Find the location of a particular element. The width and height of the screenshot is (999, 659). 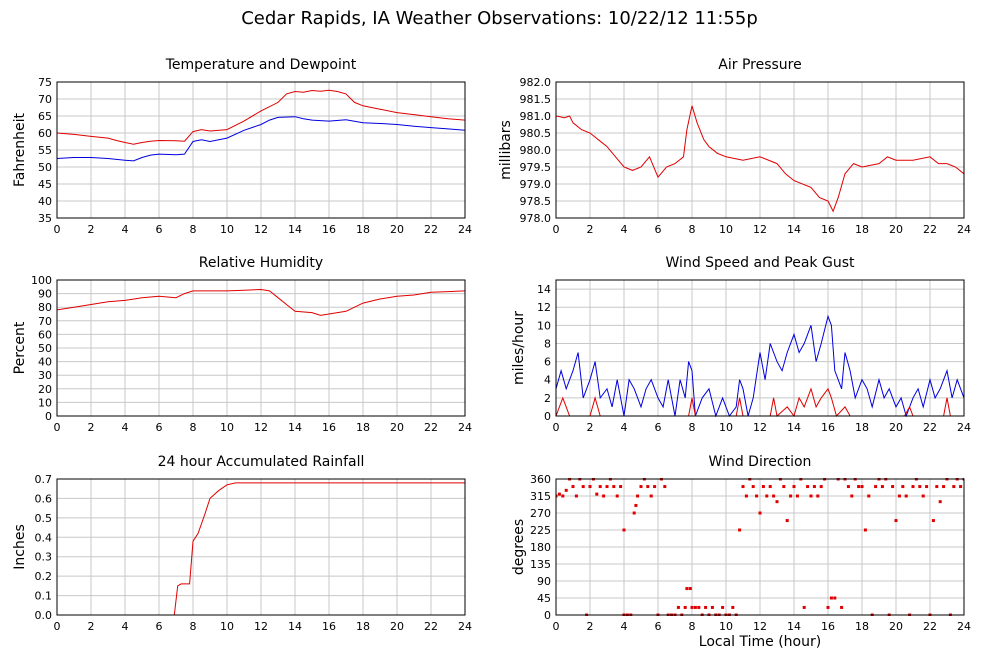

y-tick-label: 0.7 is located at coordinates (44, 479).